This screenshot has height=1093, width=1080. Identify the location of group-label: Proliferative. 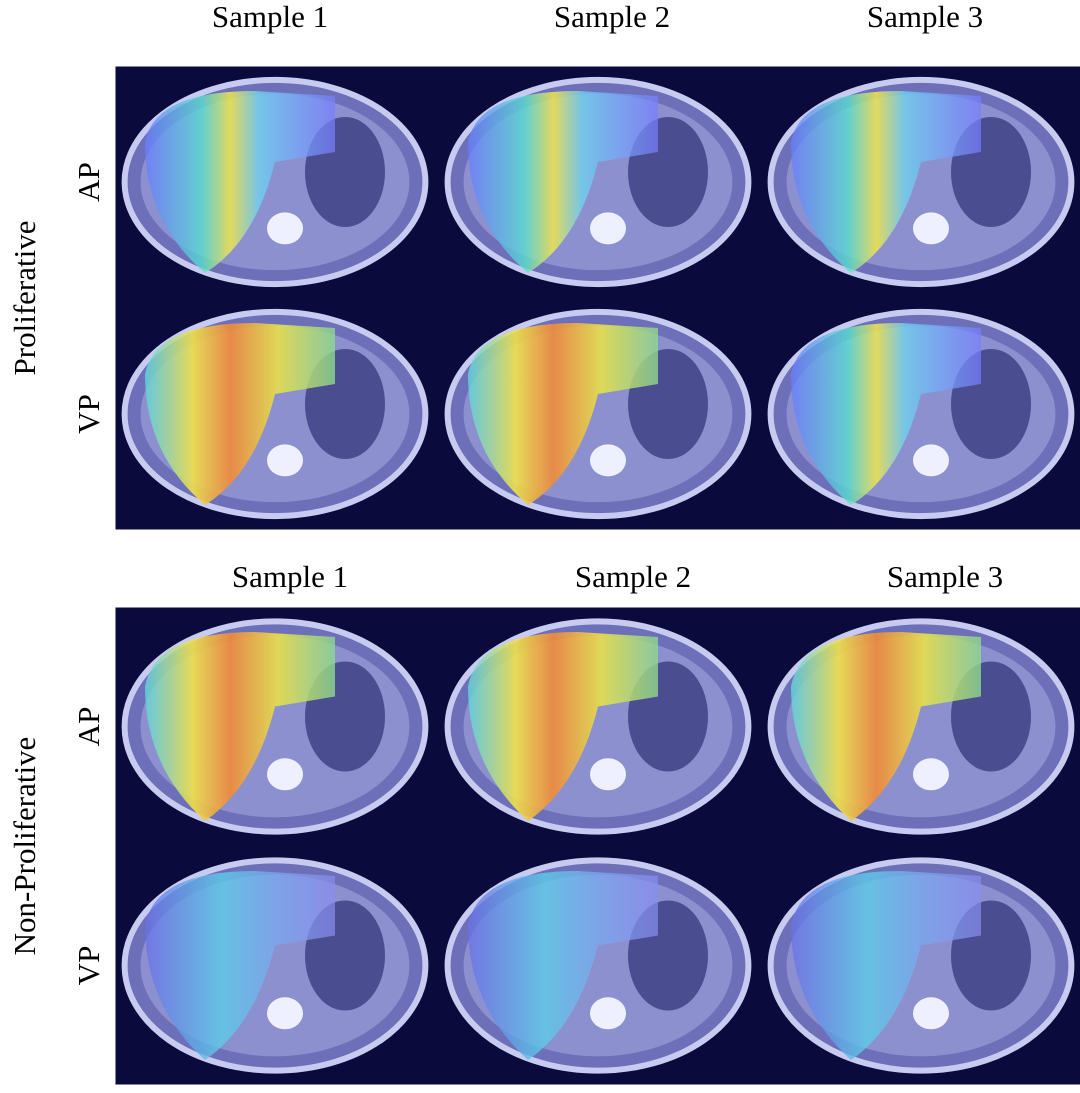
(24, 298).